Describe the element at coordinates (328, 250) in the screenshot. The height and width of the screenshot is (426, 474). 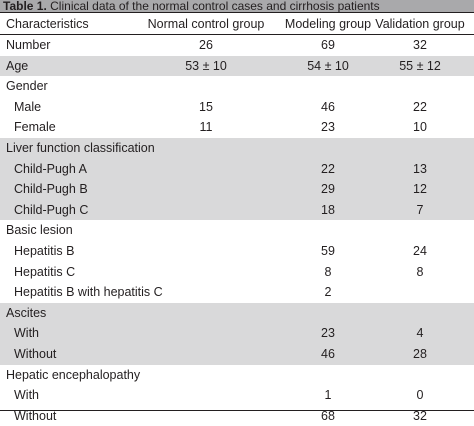
I see `cell-modeling: 59` at that location.